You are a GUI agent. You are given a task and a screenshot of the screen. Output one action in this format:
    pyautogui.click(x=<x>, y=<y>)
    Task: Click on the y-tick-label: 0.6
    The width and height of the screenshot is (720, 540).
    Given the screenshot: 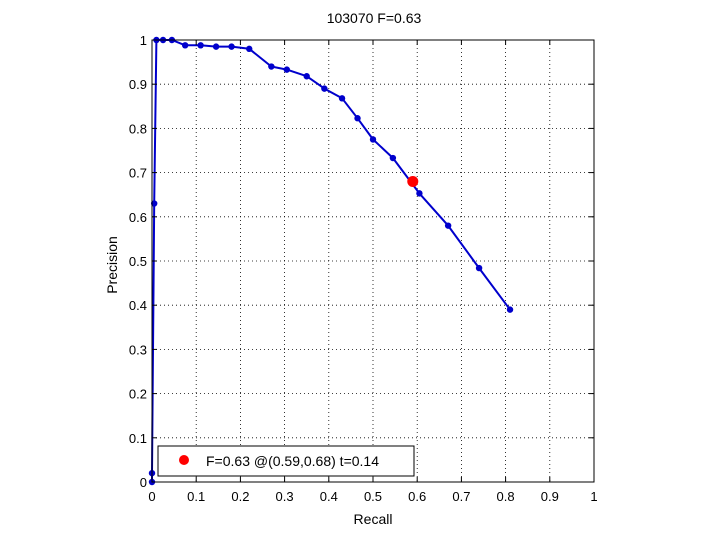 What is the action you would take?
    pyautogui.click(x=138, y=217)
    